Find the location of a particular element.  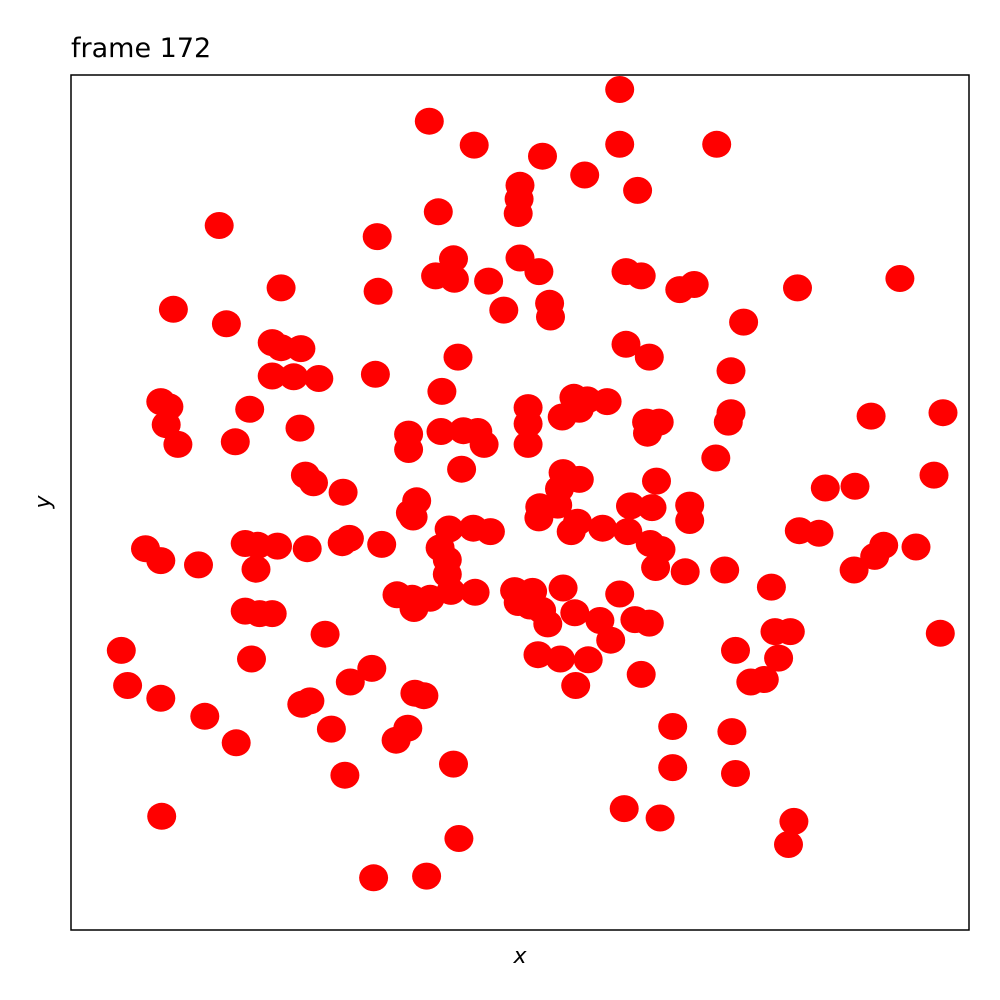

chart-title: frame 172 is located at coordinates (141, 48).